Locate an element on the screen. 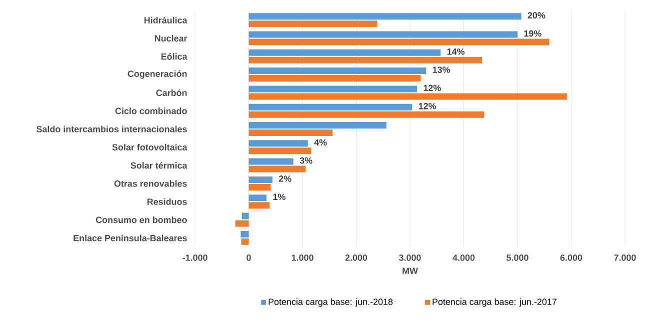  x-tick-label: 5.000 is located at coordinates (517, 257).